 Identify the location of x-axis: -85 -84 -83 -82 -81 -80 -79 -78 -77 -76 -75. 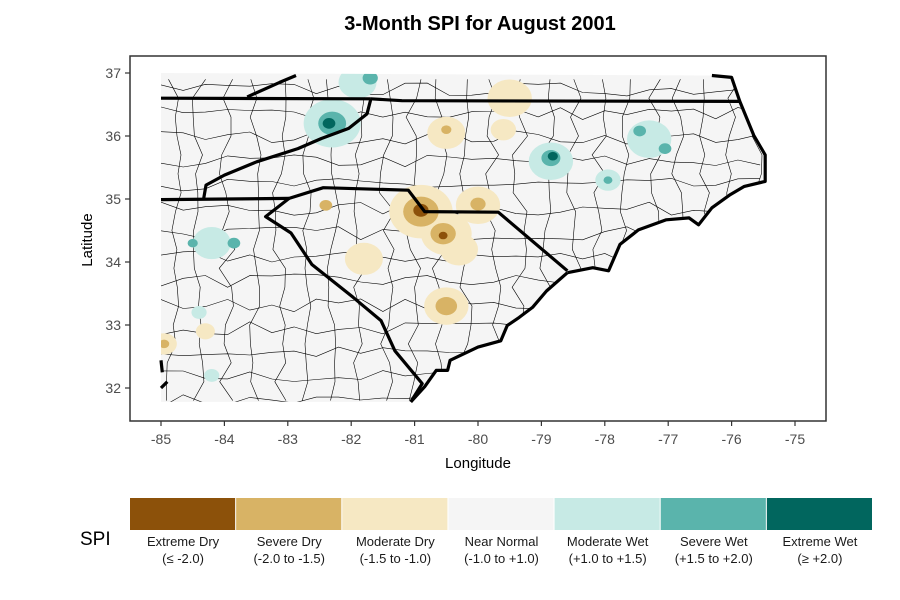
(478, 434).